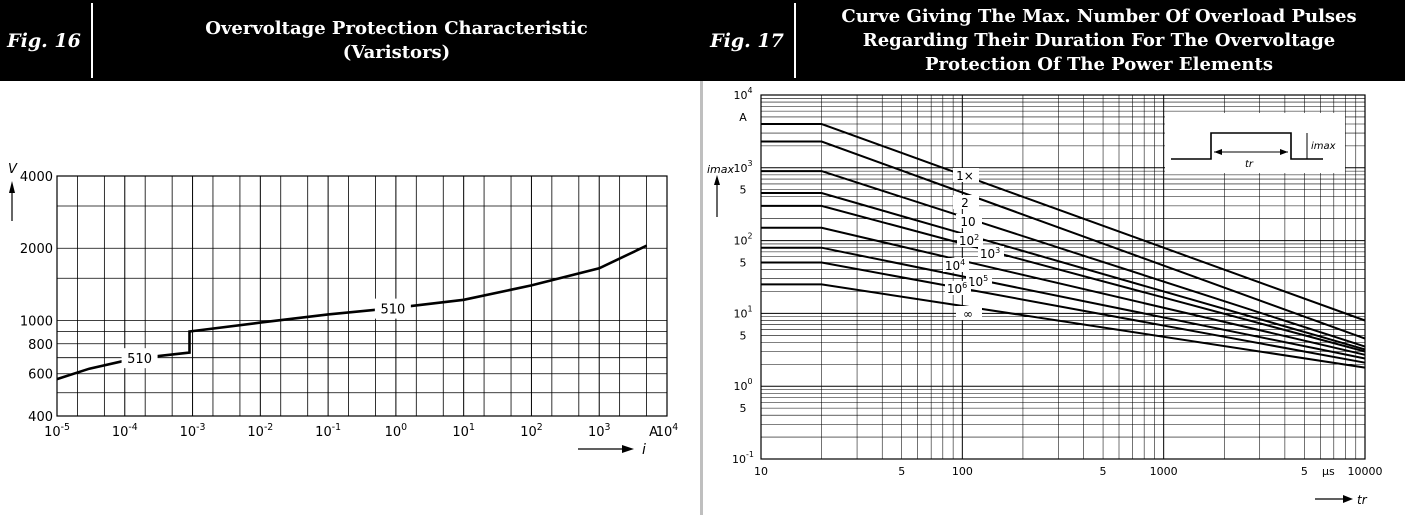 This screenshot has width=1405, height=515. I want to click on x-unit-label: A, so click(653, 432).